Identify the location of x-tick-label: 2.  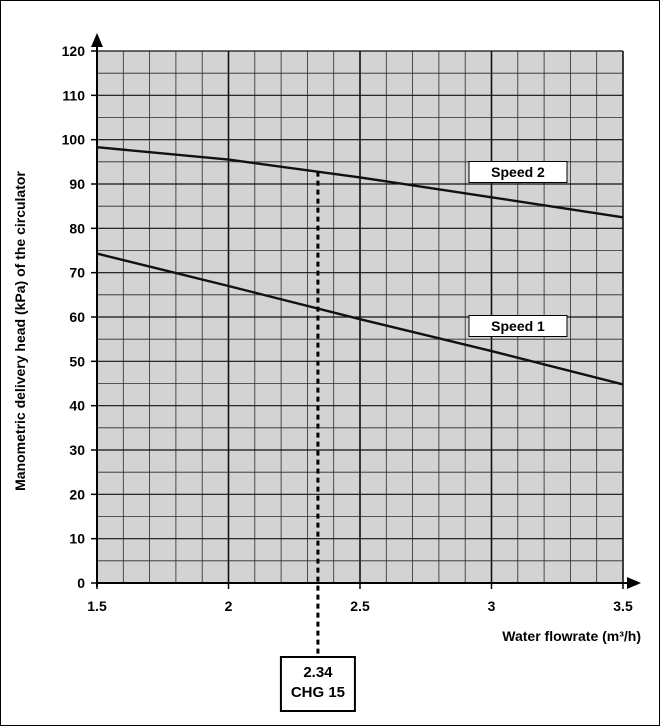
(229, 606).